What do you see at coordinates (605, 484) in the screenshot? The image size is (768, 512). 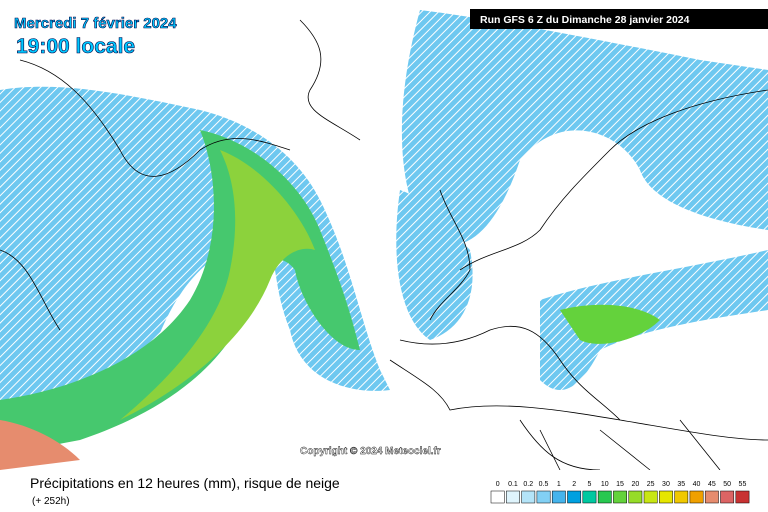 I see `legend-label: 10` at bounding box center [605, 484].